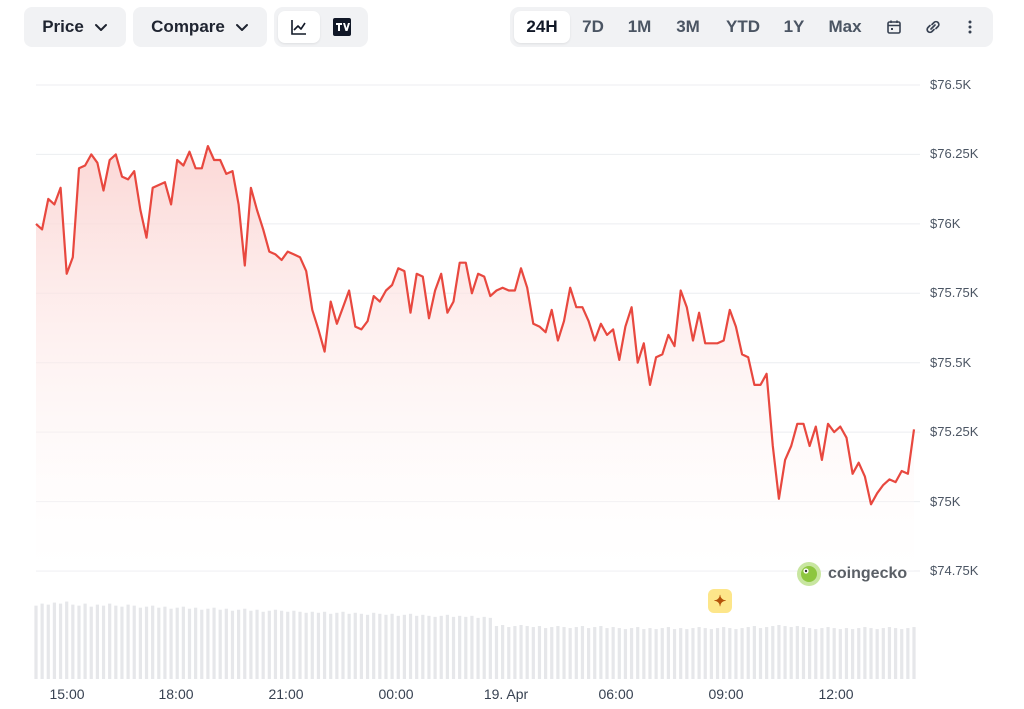 The width and height of the screenshot is (1024, 709). What do you see at coordinates (836, 694) in the screenshot?
I see `x-tick-label: 12:00` at bounding box center [836, 694].